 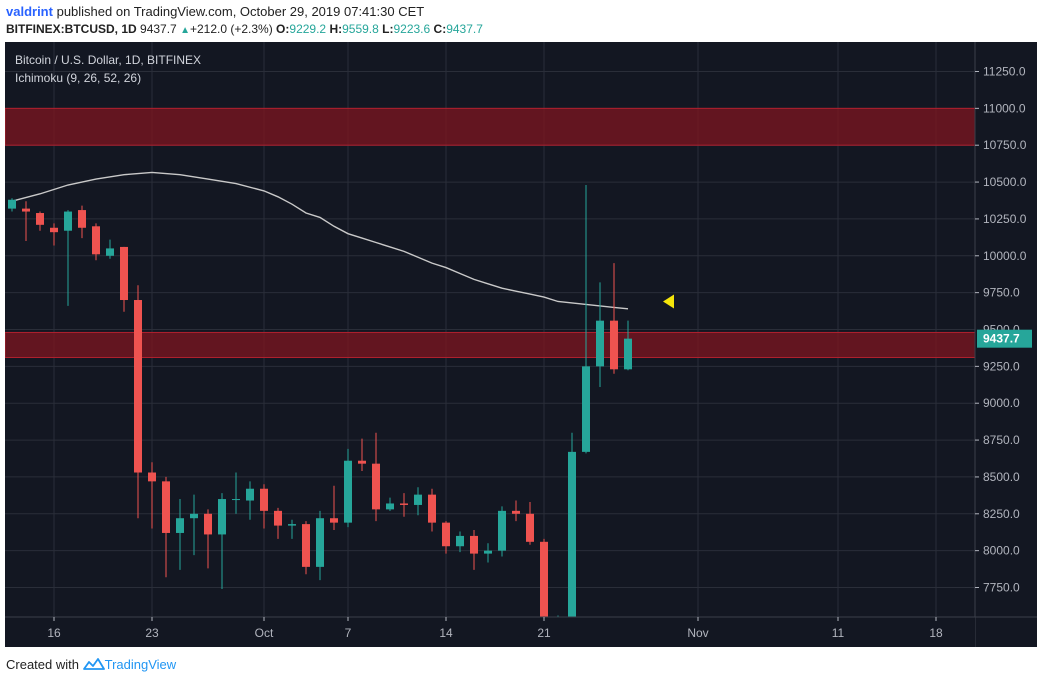 I want to click on x-tick-label: Oct, so click(x=264, y=633).